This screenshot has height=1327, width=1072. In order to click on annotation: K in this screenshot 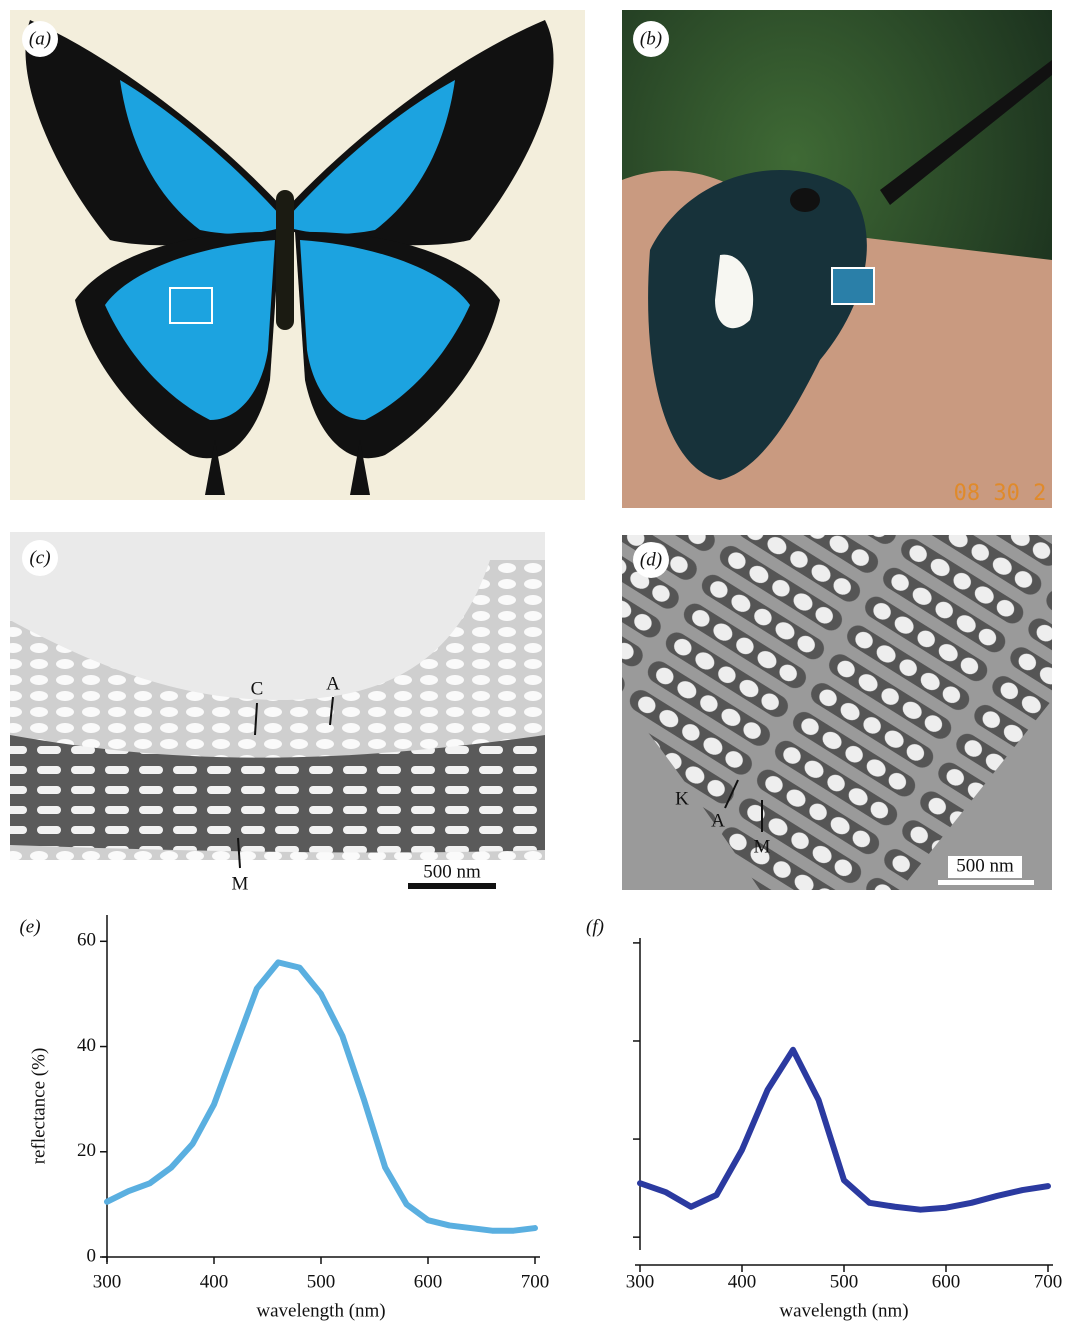, I will do `click(682, 798)`.